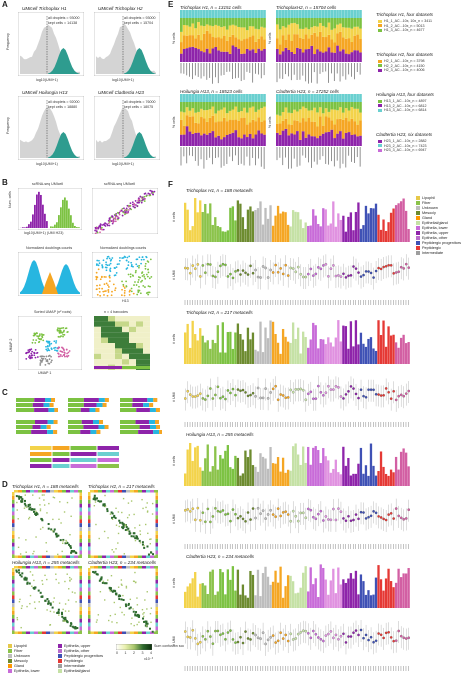  Describe the element at coordinates (125, 653) in the screenshot. I see `colorbar-tick: 1` at that location.